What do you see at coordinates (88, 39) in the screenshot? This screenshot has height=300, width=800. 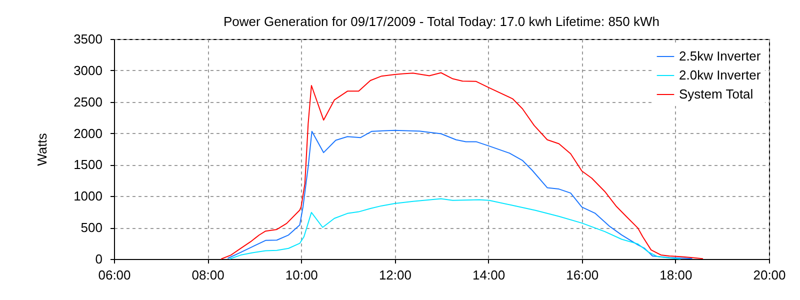 I see `y-tick-label: 3500` at bounding box center [88, 39].